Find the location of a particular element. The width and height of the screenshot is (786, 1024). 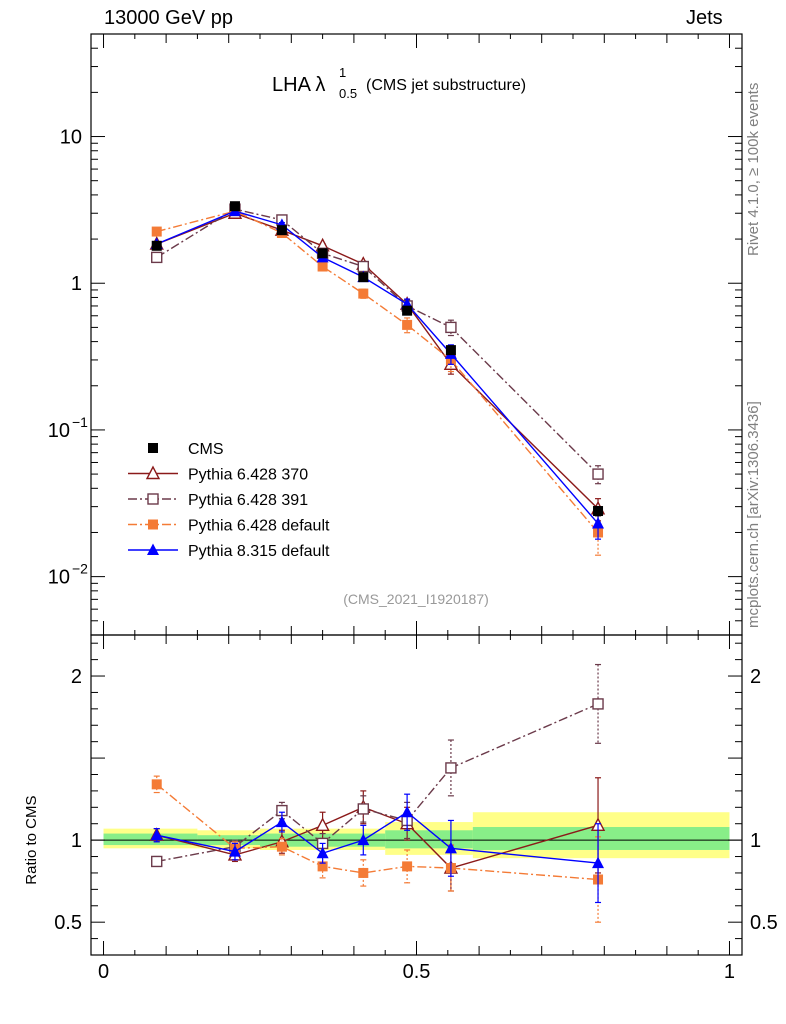

header-left: 13000 GeV pp is located at coordinates (168, 18).